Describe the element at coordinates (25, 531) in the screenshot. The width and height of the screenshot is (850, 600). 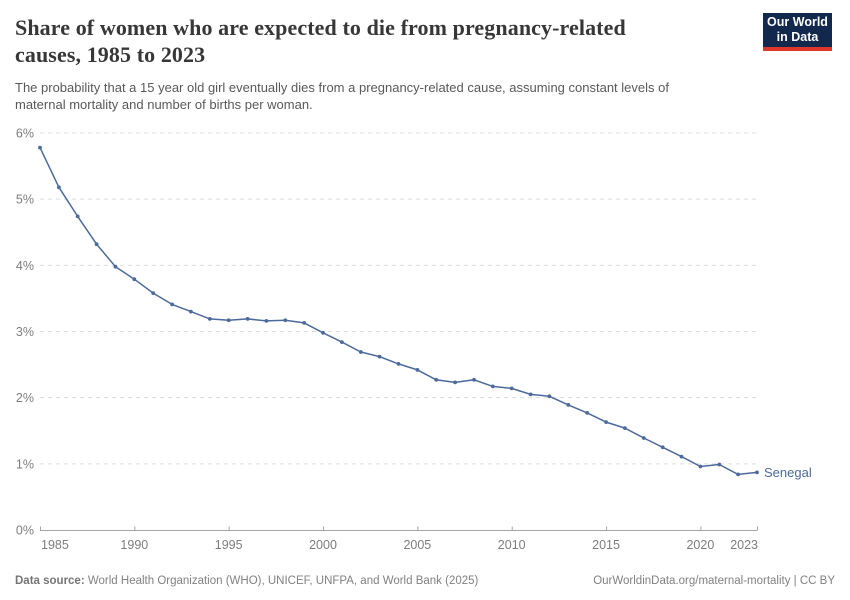
I see `y-tick-label: 0%` at that location.